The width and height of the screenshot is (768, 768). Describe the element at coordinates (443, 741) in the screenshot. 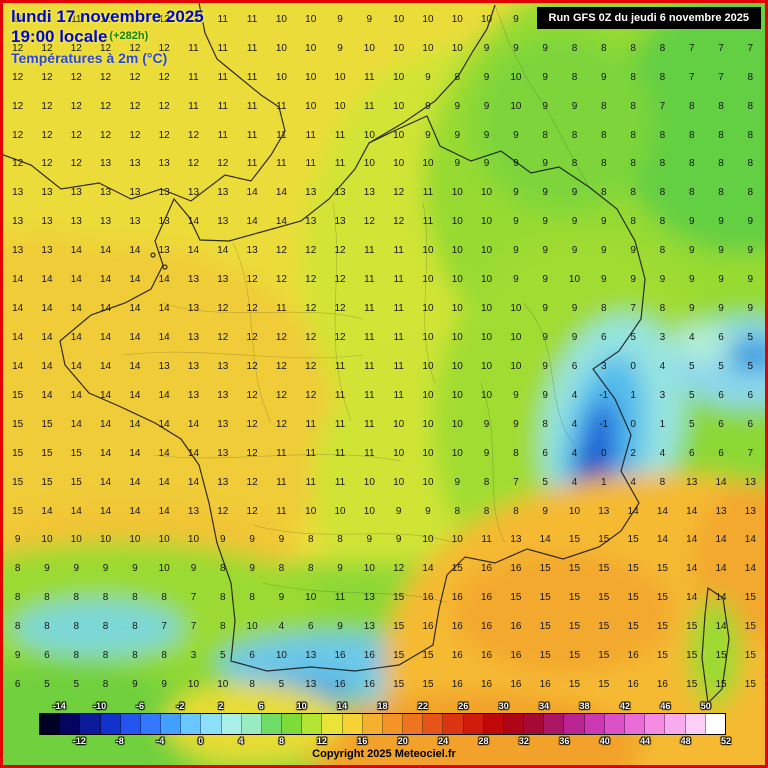

I see `scale-label: 24` at that location.